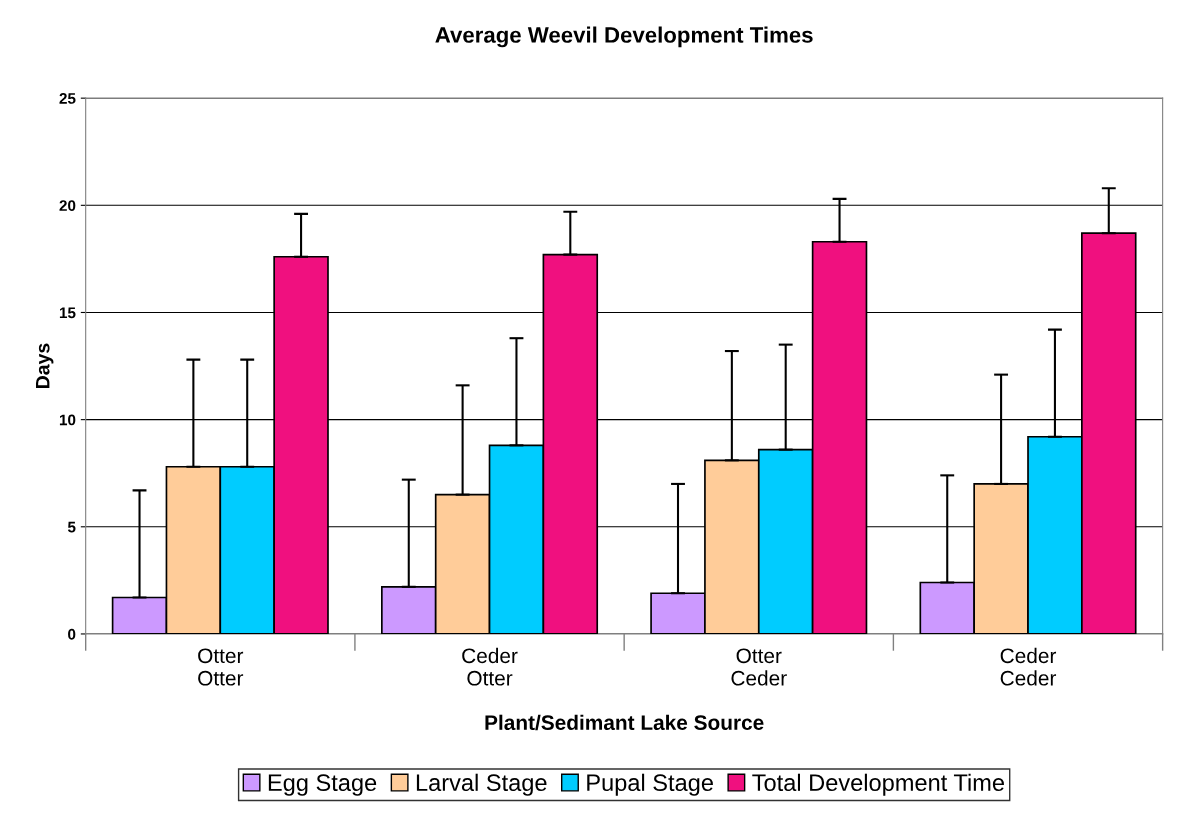 The height and width of the screenshot is (818, 1190). What do you see at coordinates (878, 784) in the screenshot?
I see `legend-label: Total Development Time` at bounding box center [878, 784].